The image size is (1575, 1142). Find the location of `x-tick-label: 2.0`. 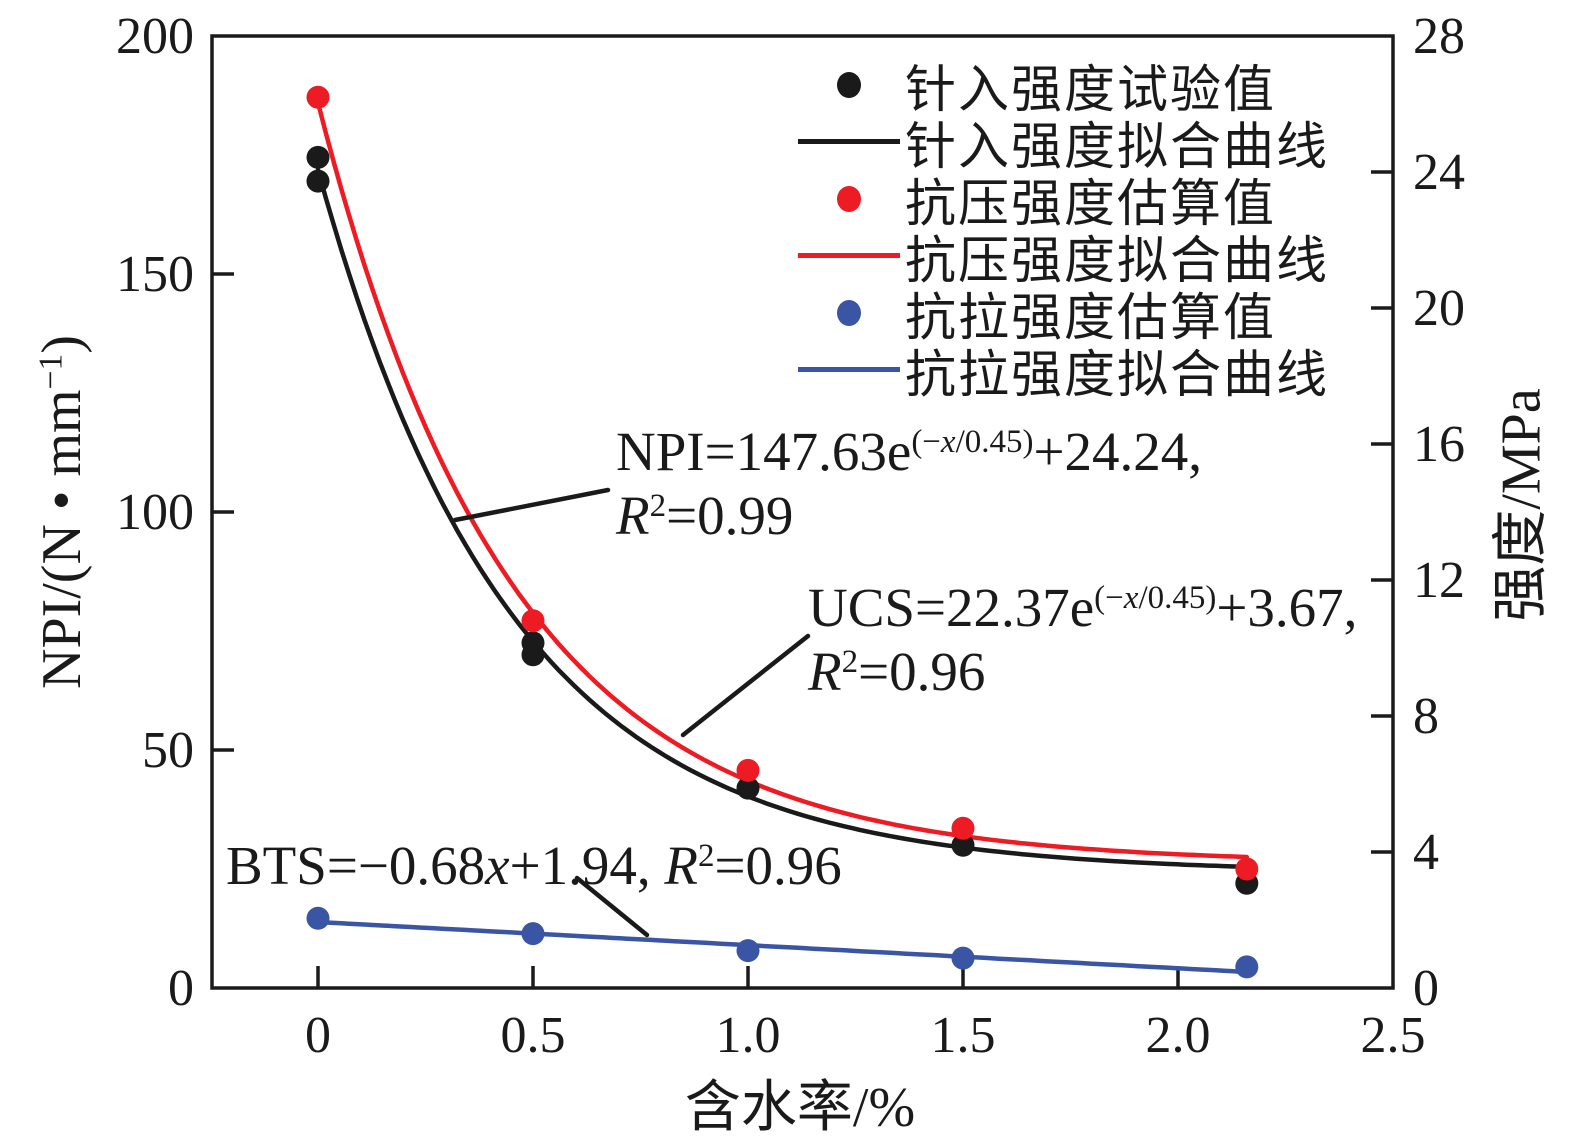

x-tick-label: 2.0 is located at coordinates (1178, 1035).